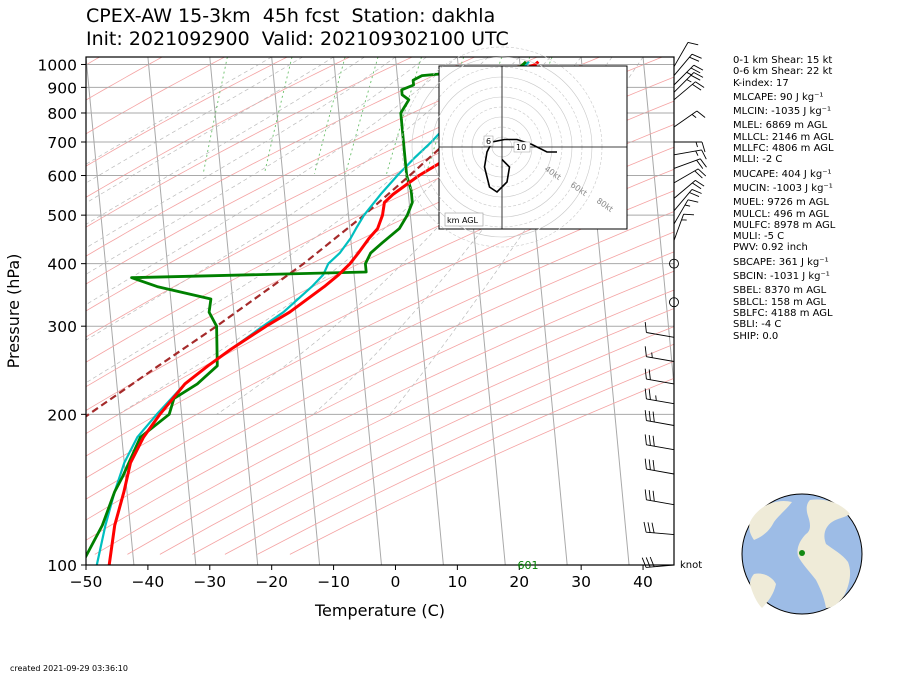 The image size is (906, 675). I want to click on index-line: MUCIN: -1003 J kg⁻¹, so click(783, 188).